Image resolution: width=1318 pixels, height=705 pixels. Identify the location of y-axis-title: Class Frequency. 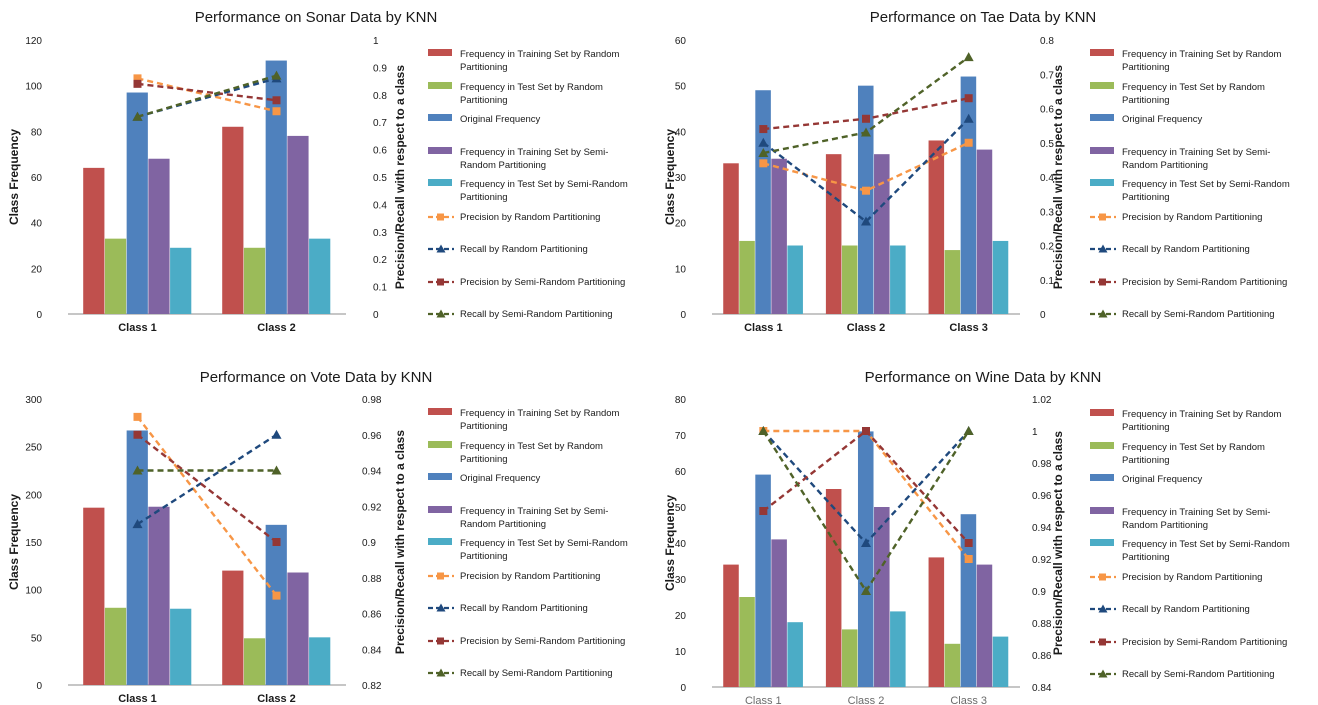
(670, 177).